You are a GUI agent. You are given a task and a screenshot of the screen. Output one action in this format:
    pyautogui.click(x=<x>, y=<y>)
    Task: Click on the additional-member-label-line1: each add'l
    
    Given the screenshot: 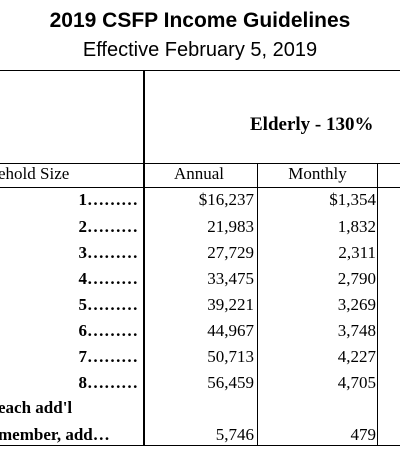 What is the action you would take?
    pyautogui.click(x=36, y=407)
    